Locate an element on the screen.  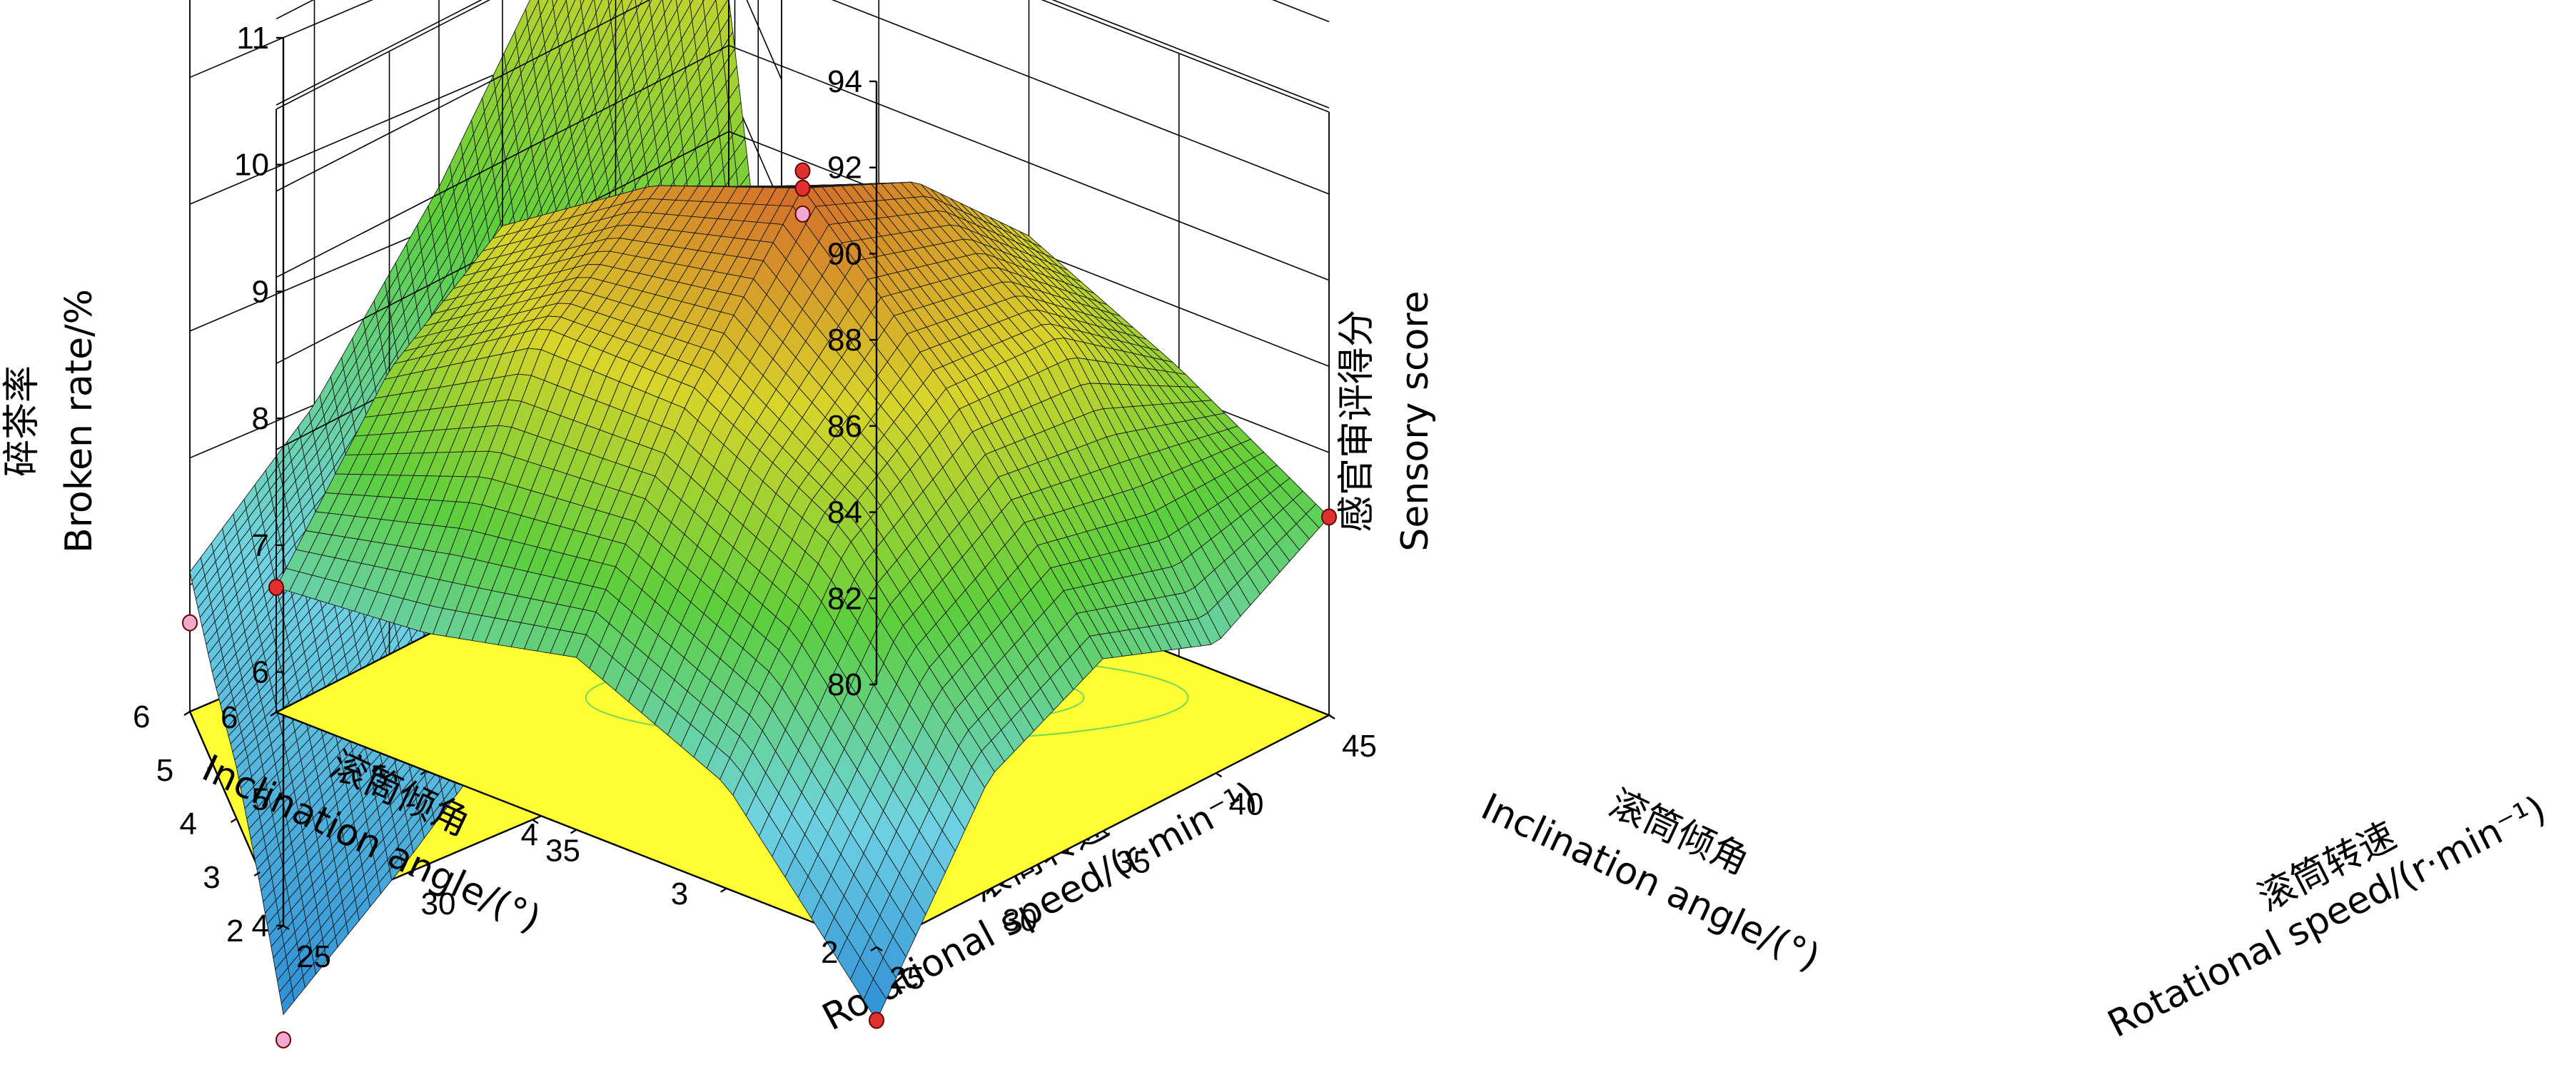
z-tick-label: 9 is located at coordinates (260, 291).